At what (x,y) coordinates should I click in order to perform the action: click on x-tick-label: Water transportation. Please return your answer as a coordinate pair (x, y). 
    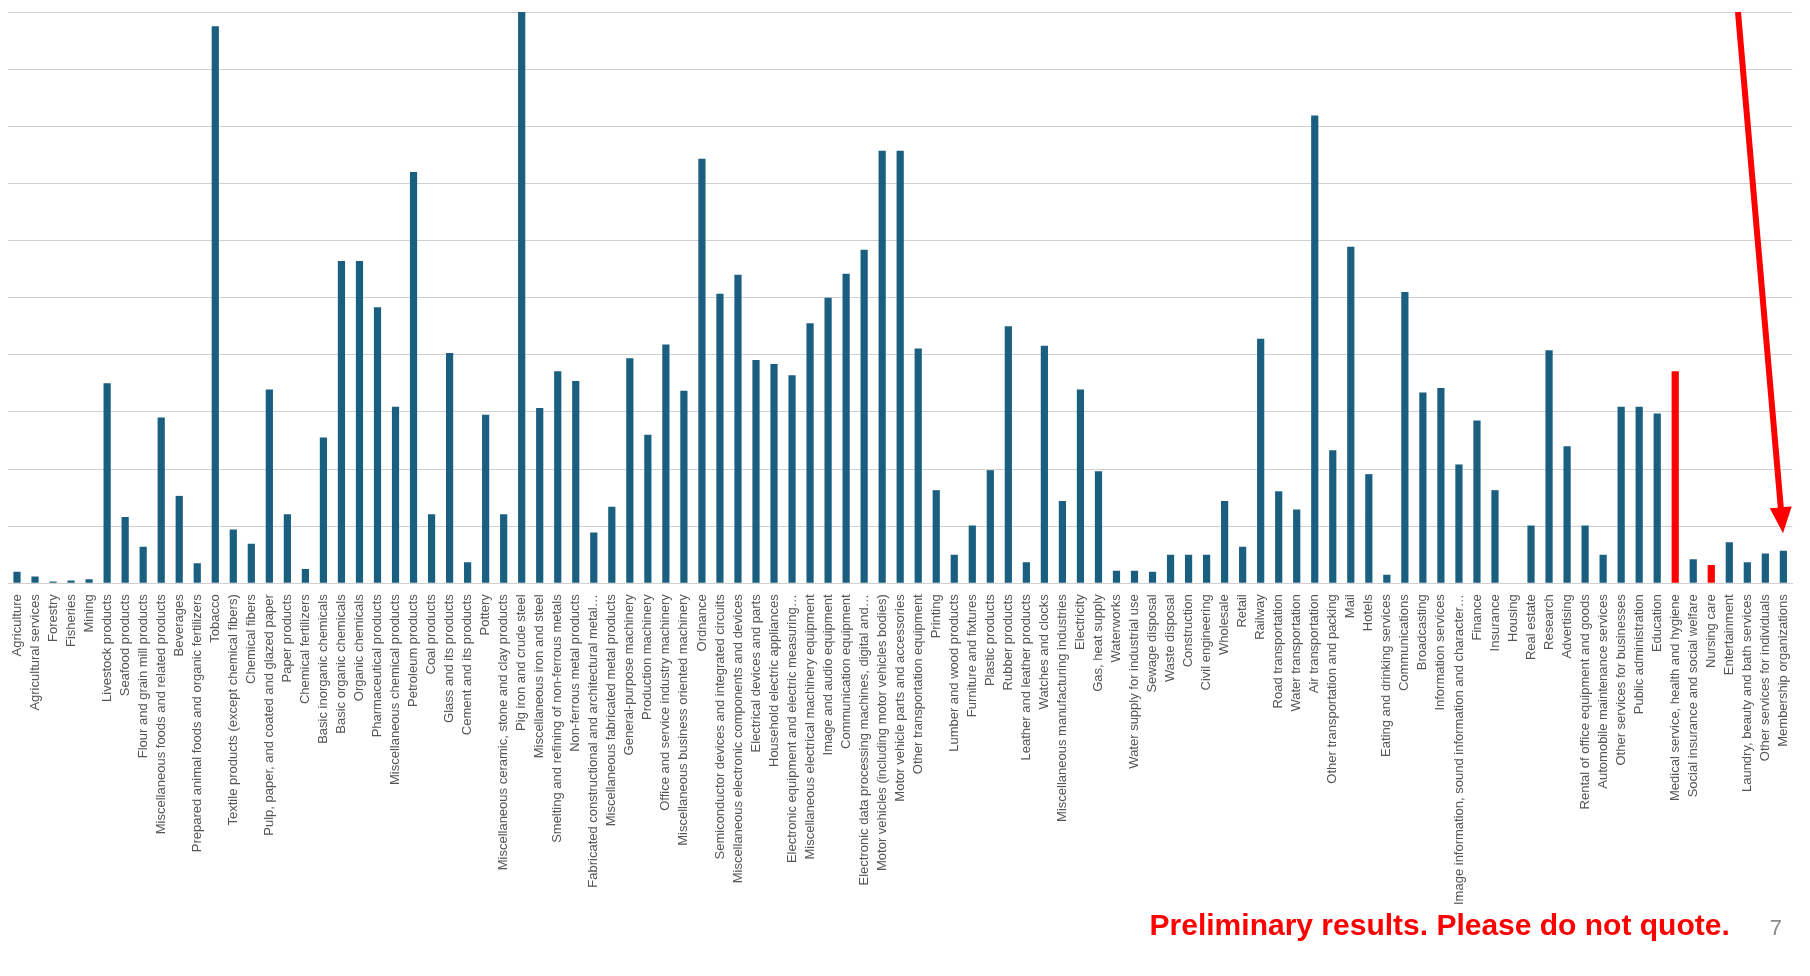
    Looking at the image, I should click on (1296, 653).